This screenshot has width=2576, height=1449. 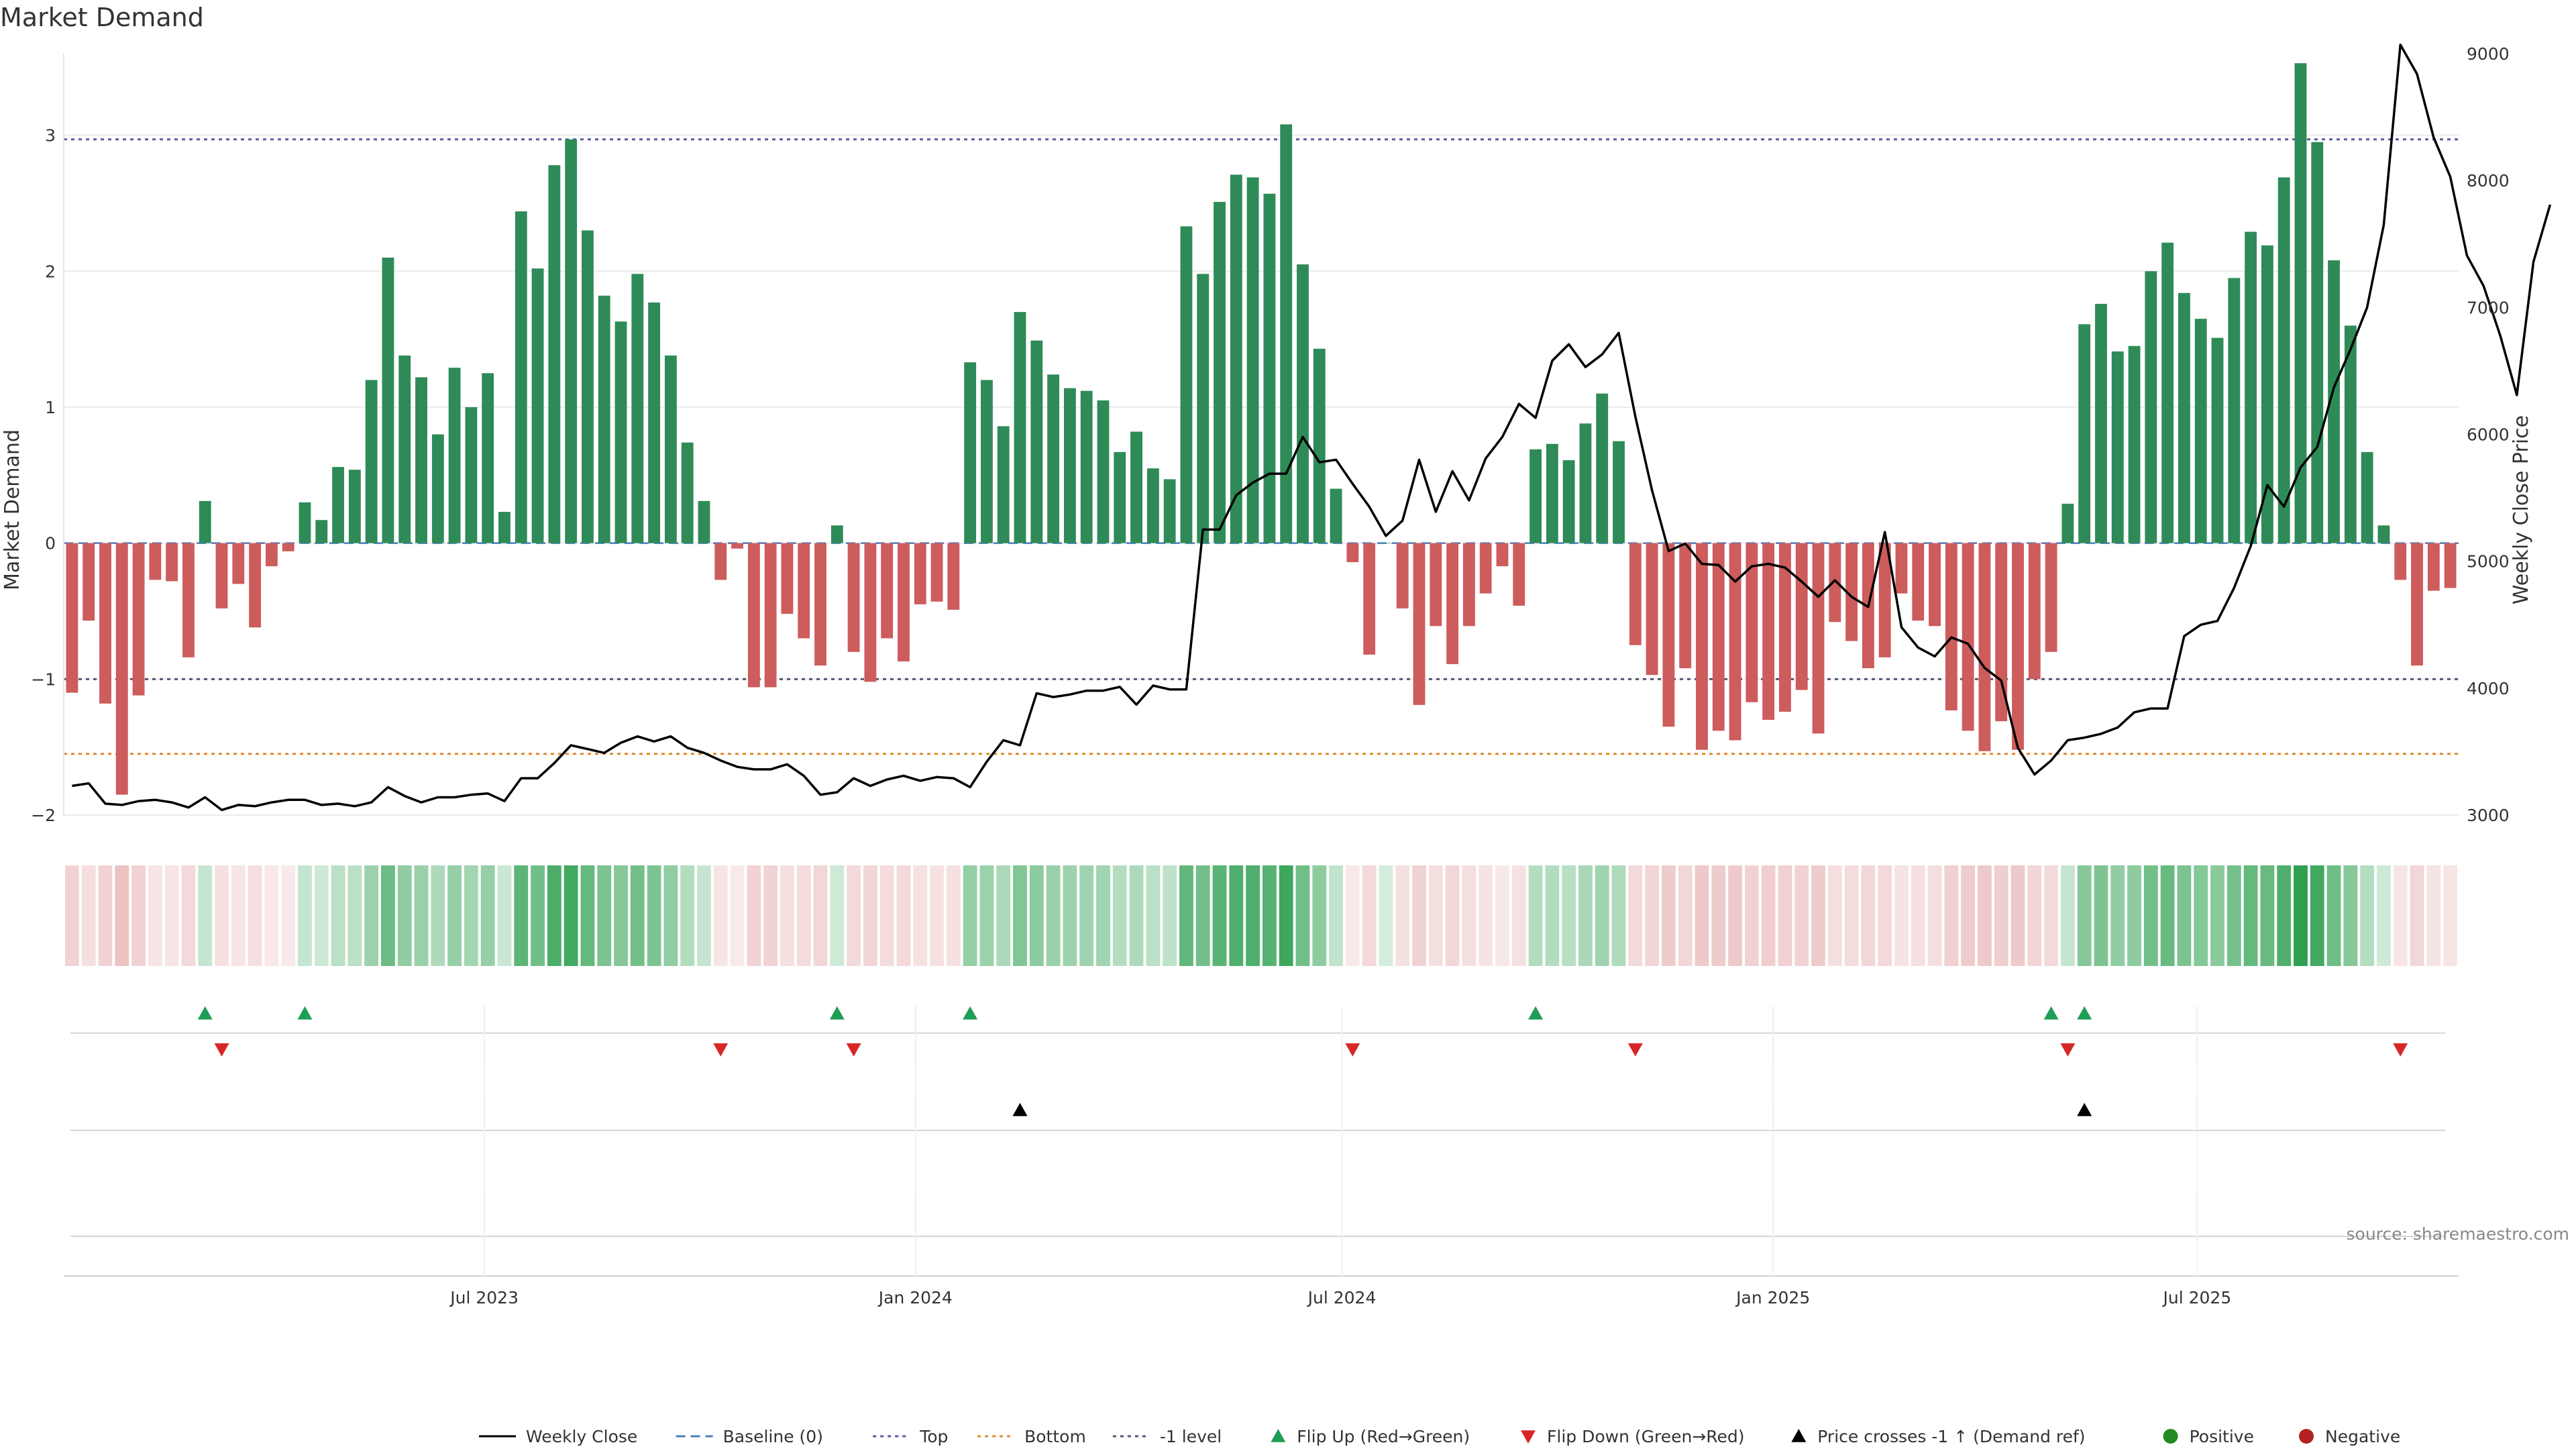 I want to click on legend-label: Positive, so click(x=2222, y=1436).